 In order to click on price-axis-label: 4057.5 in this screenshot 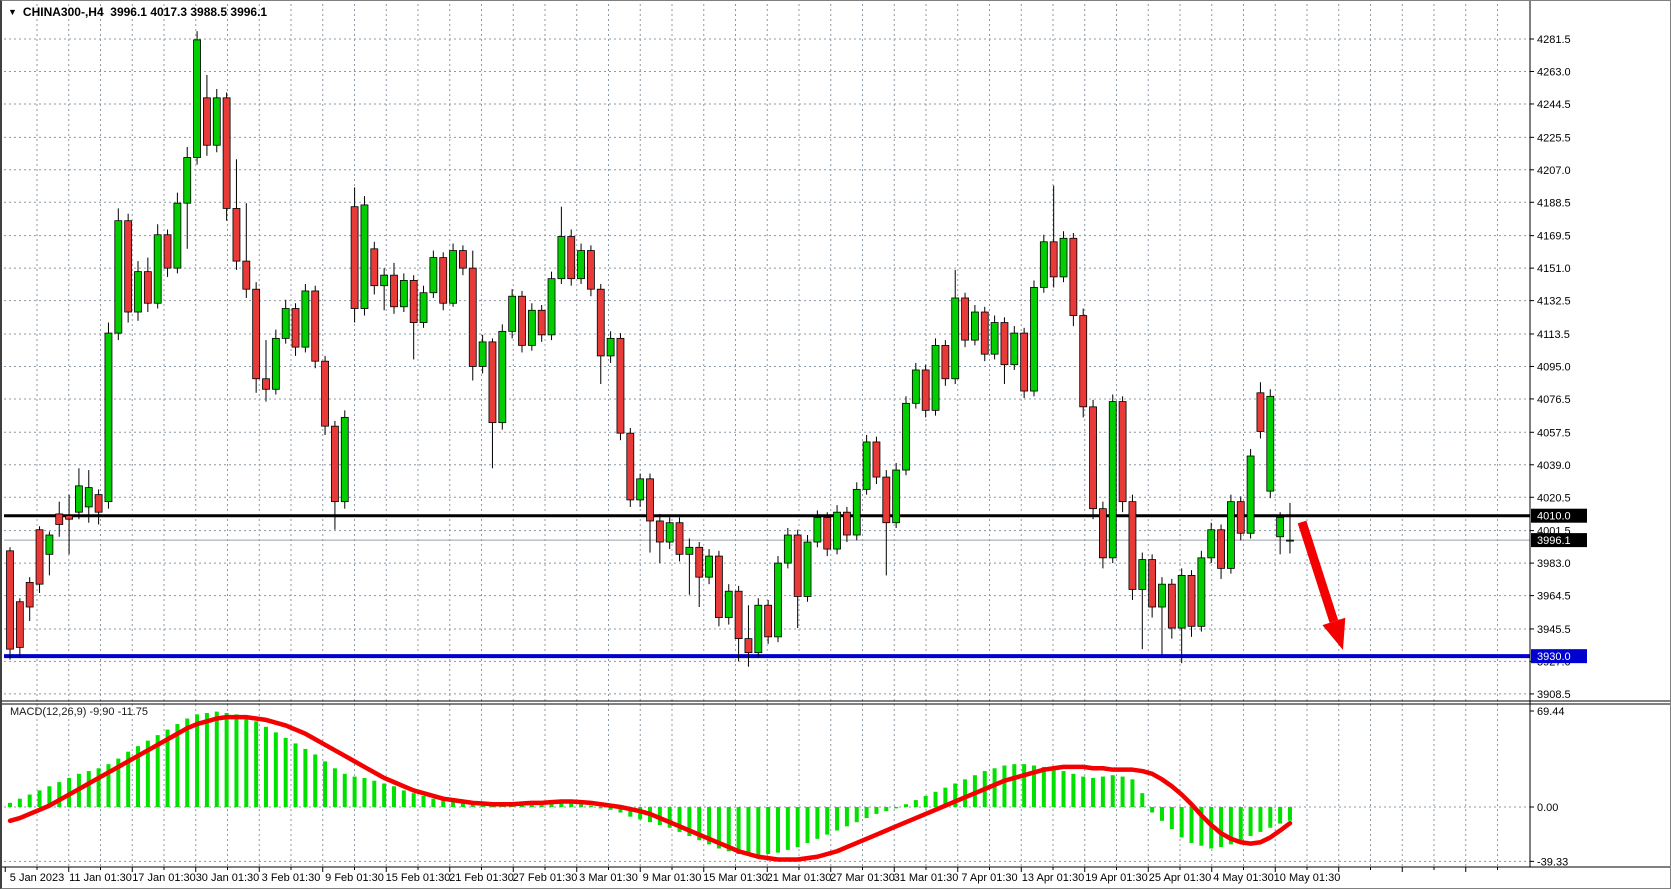, I will do `click(1554, 433)`.